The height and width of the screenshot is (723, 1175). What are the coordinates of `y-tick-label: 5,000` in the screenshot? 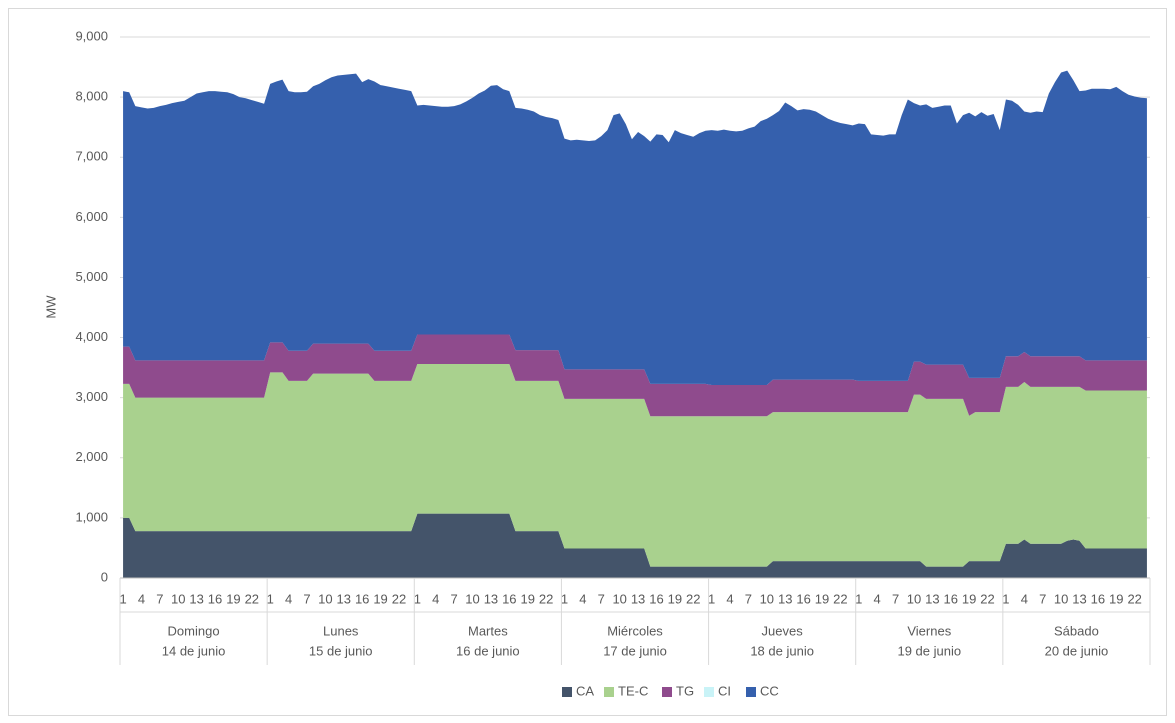 It's located at (91, 276).